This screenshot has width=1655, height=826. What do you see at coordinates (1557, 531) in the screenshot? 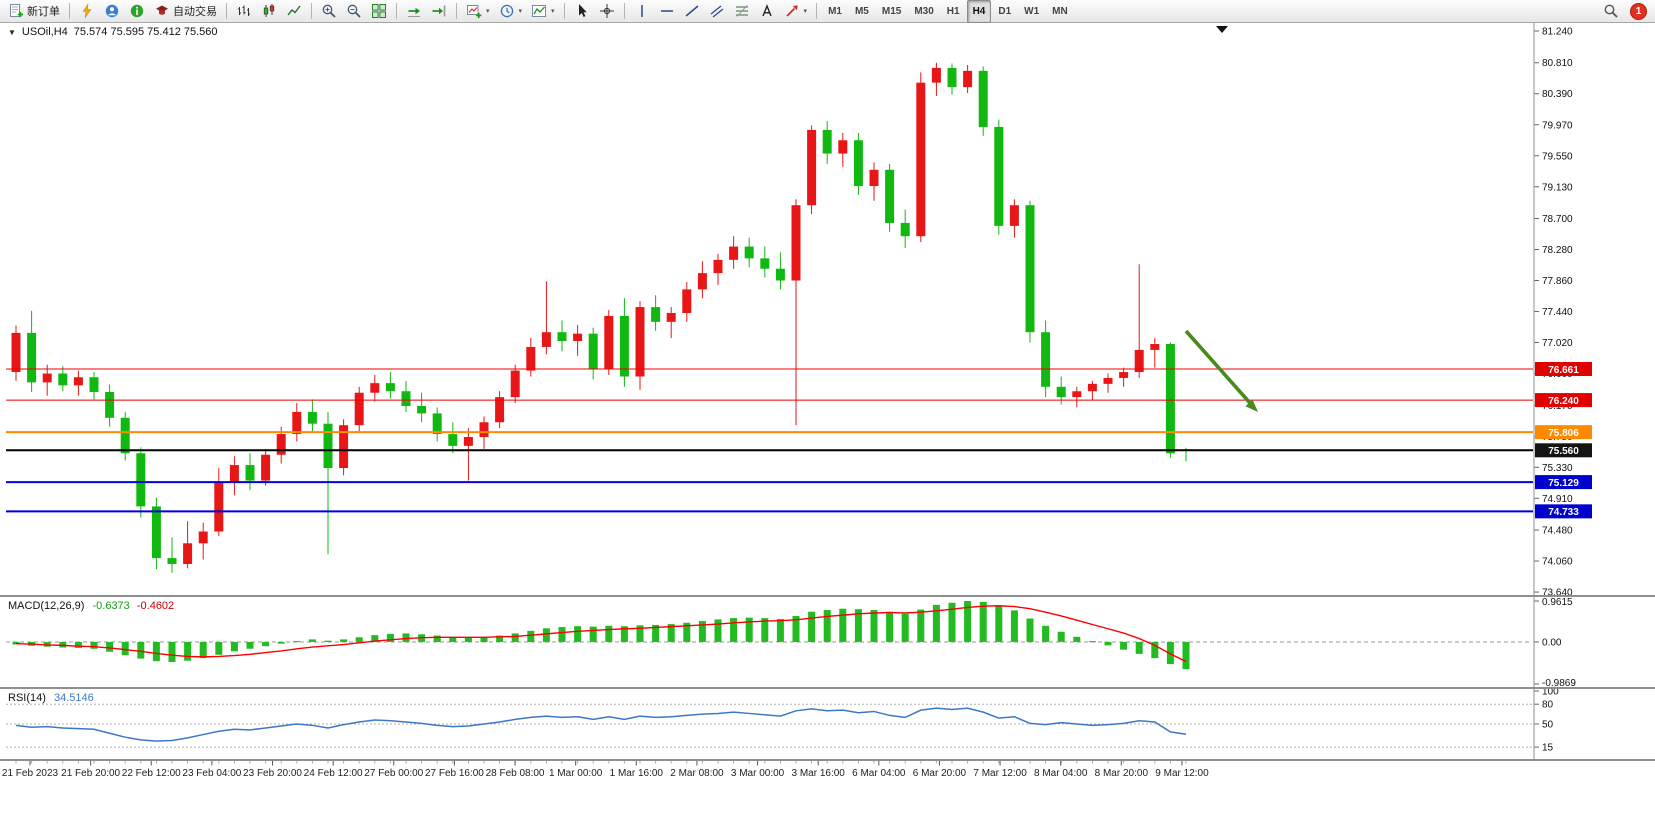
I see `svg-text: 74.480` at bounding box center [1557, 531].